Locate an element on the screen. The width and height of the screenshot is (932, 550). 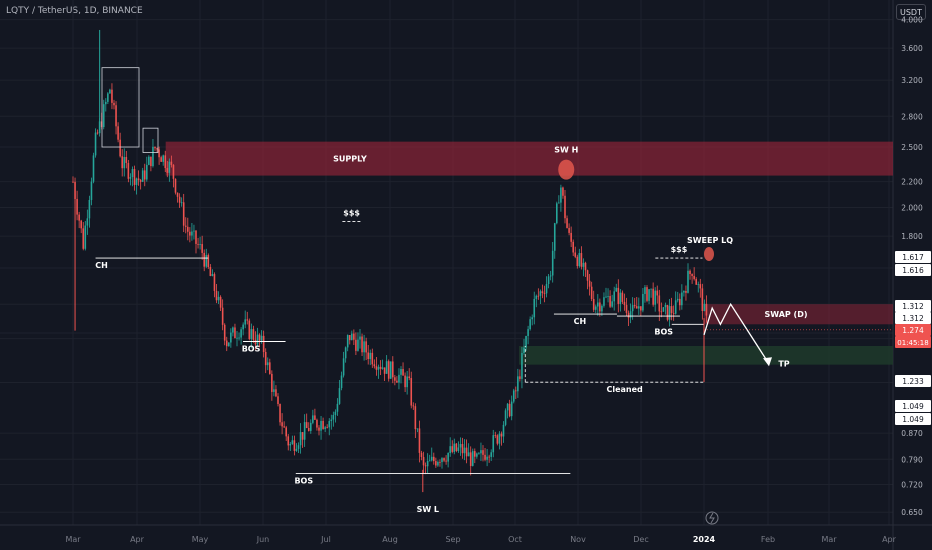
y-tick-label: 4.000 is located at coordinates (912, 20).